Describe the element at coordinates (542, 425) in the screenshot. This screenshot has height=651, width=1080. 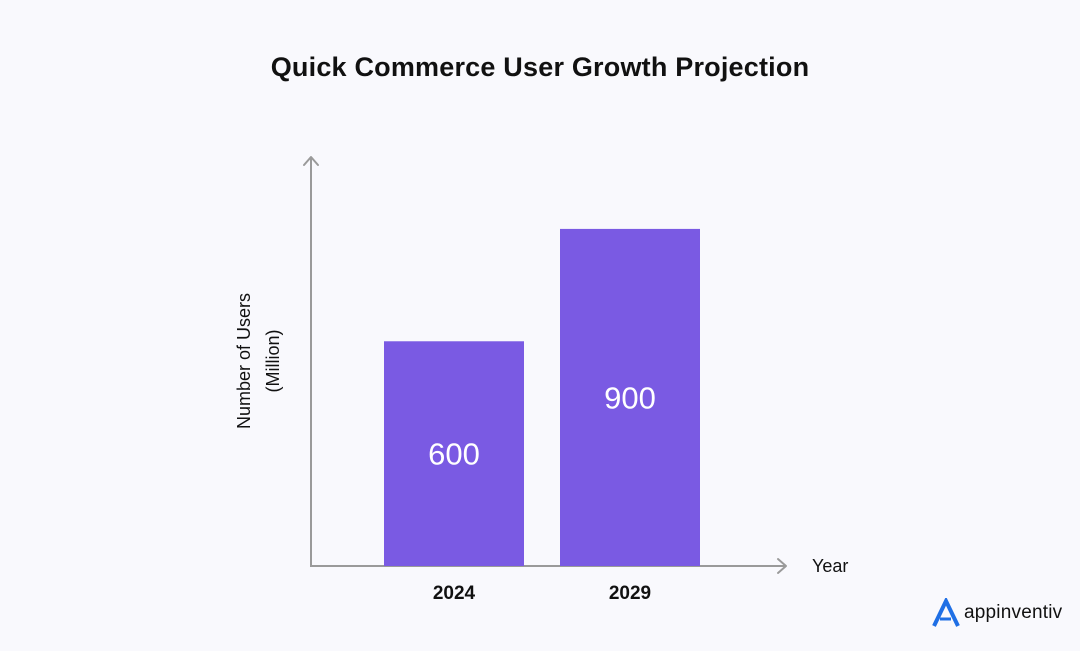
I see `bar-value-labels: 600 900` at that location.